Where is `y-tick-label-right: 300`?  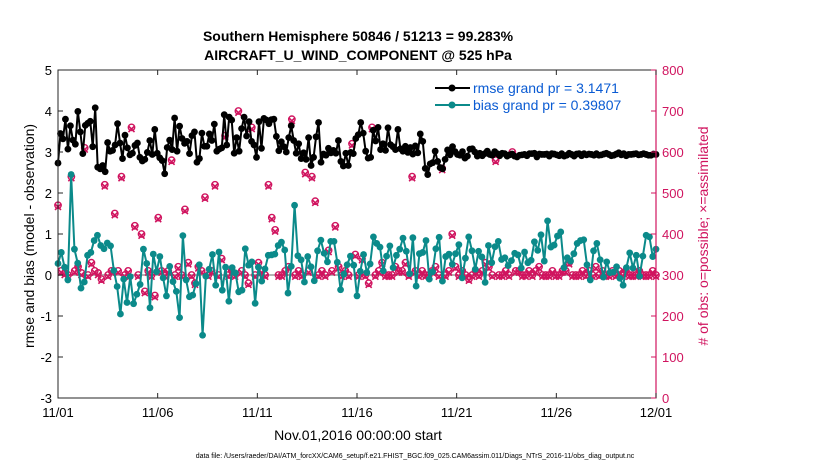 y-tick-label-right: 300 is located at coordinates (673, 275).